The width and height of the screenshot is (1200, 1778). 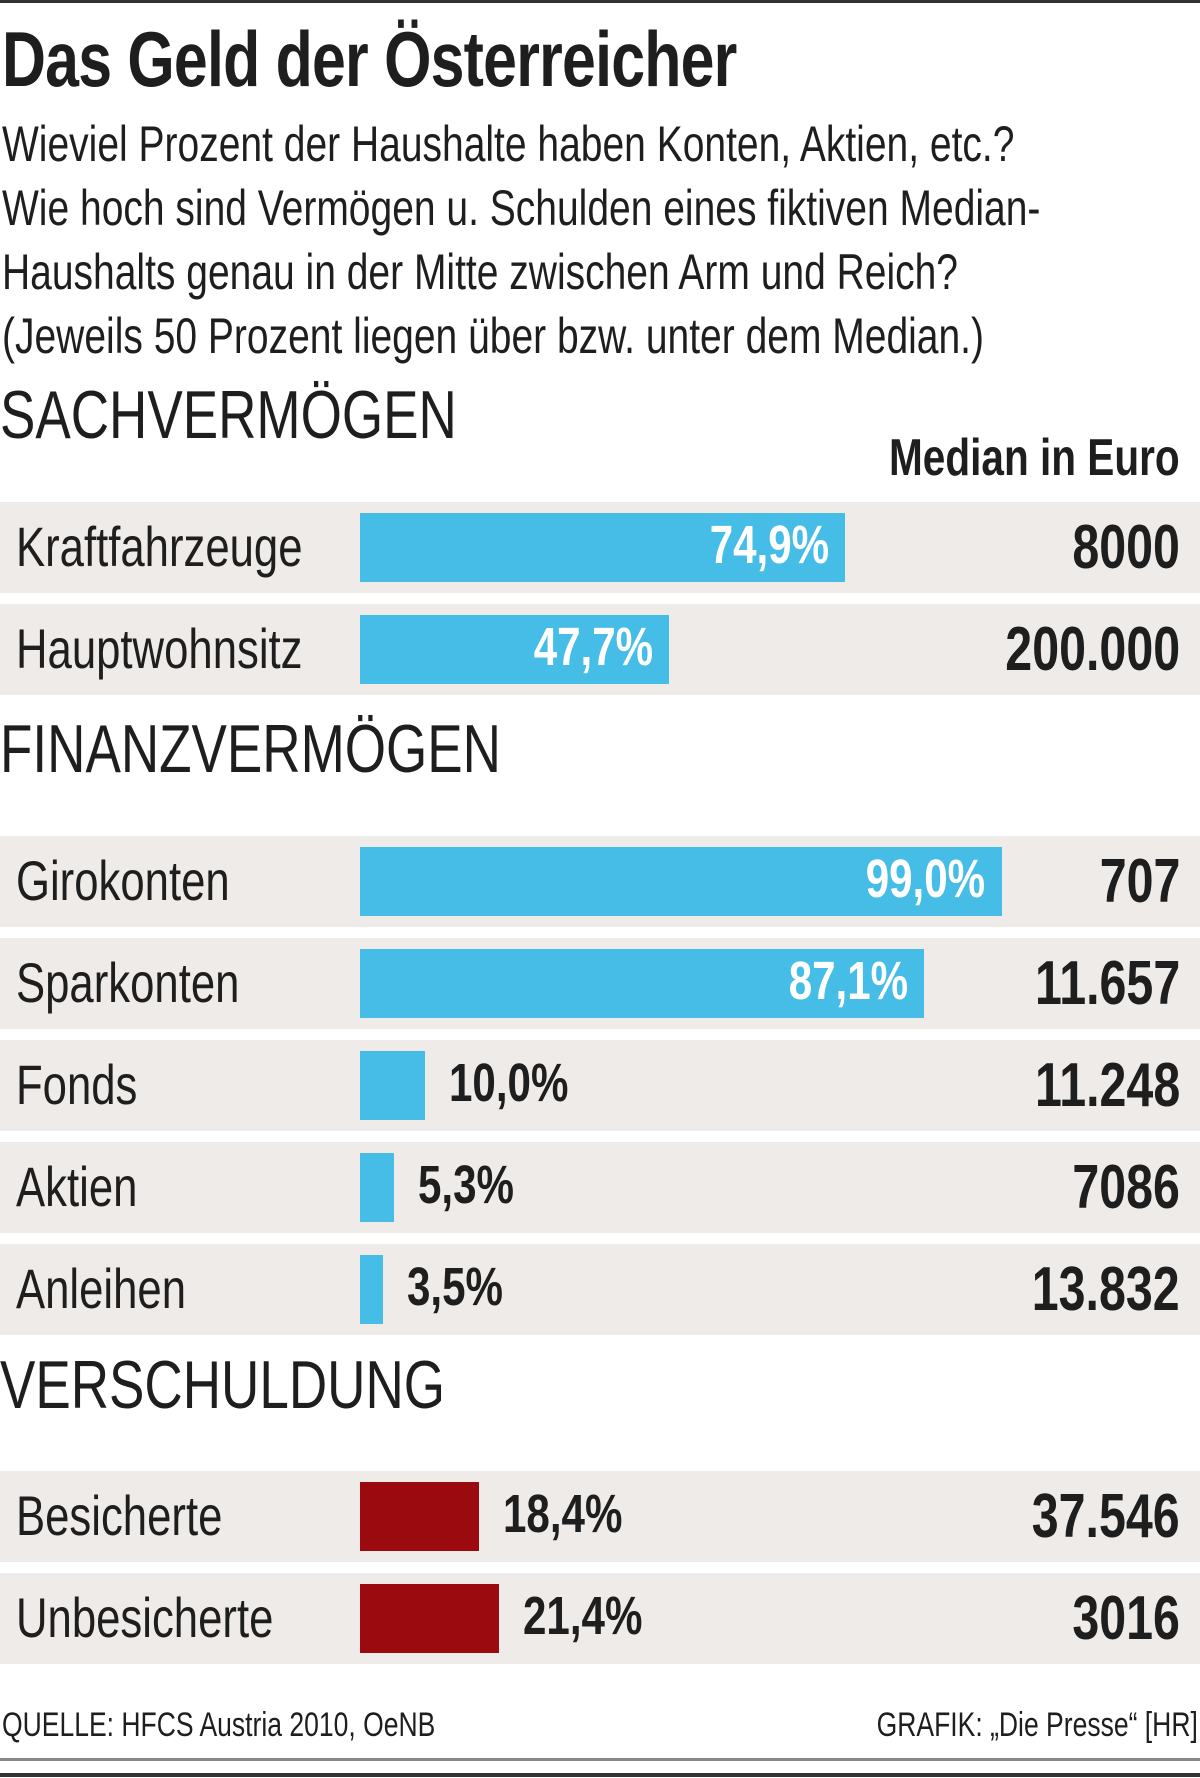 I want to click on percent-label: 87,1%, so click(x=831, y=981).